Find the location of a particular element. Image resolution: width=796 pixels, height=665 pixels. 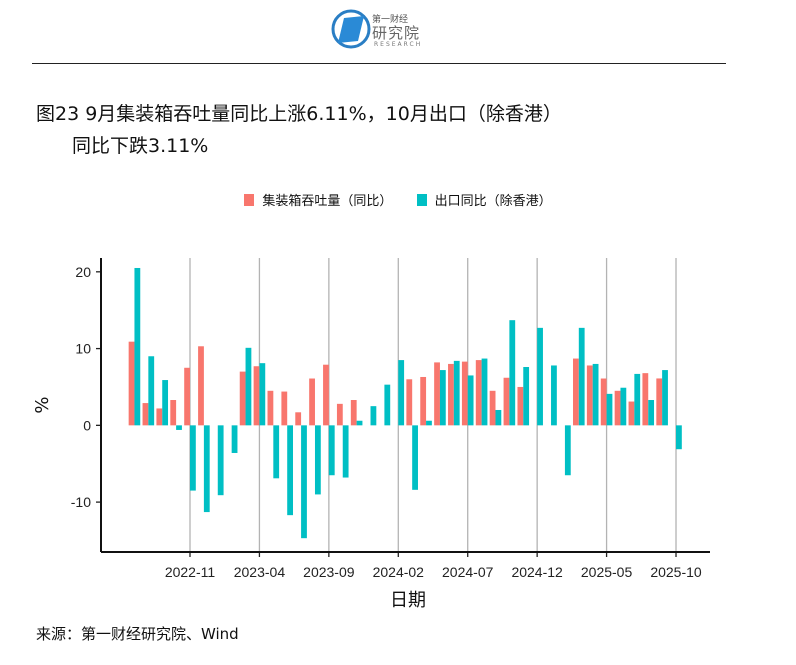

source-note: 来源：第一财经研究院、Wind is located at coordinates (137, 634).